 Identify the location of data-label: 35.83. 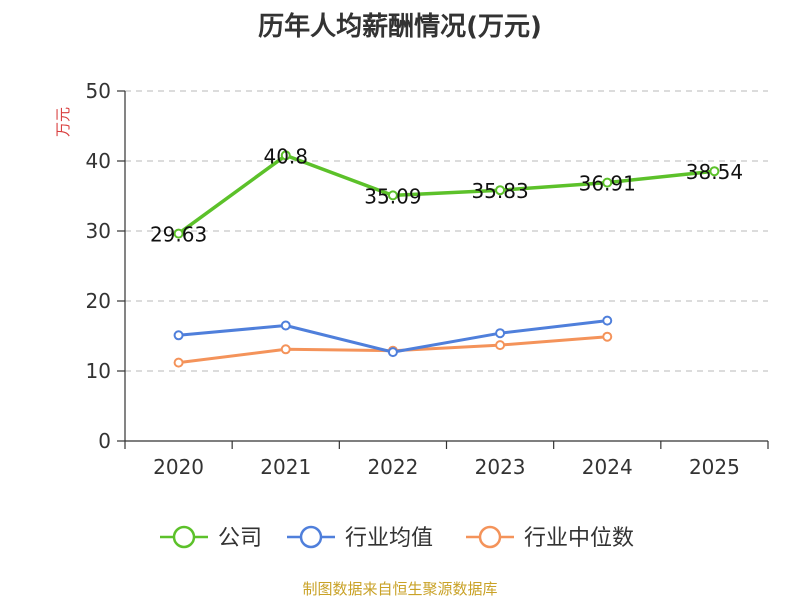
(499, 191).